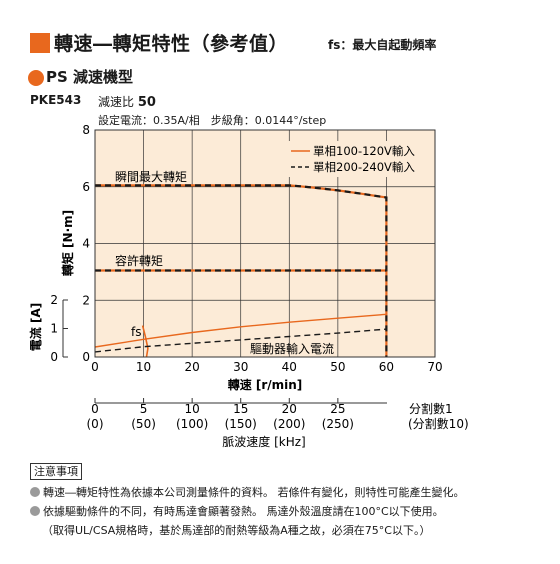 This screenshot has width=560, height=564. What do you see at coordinates (171, 44) in the screenshot?
I see `page-title: 轉速―轉矩特性（參考值）` at bounding box center [171, 44].